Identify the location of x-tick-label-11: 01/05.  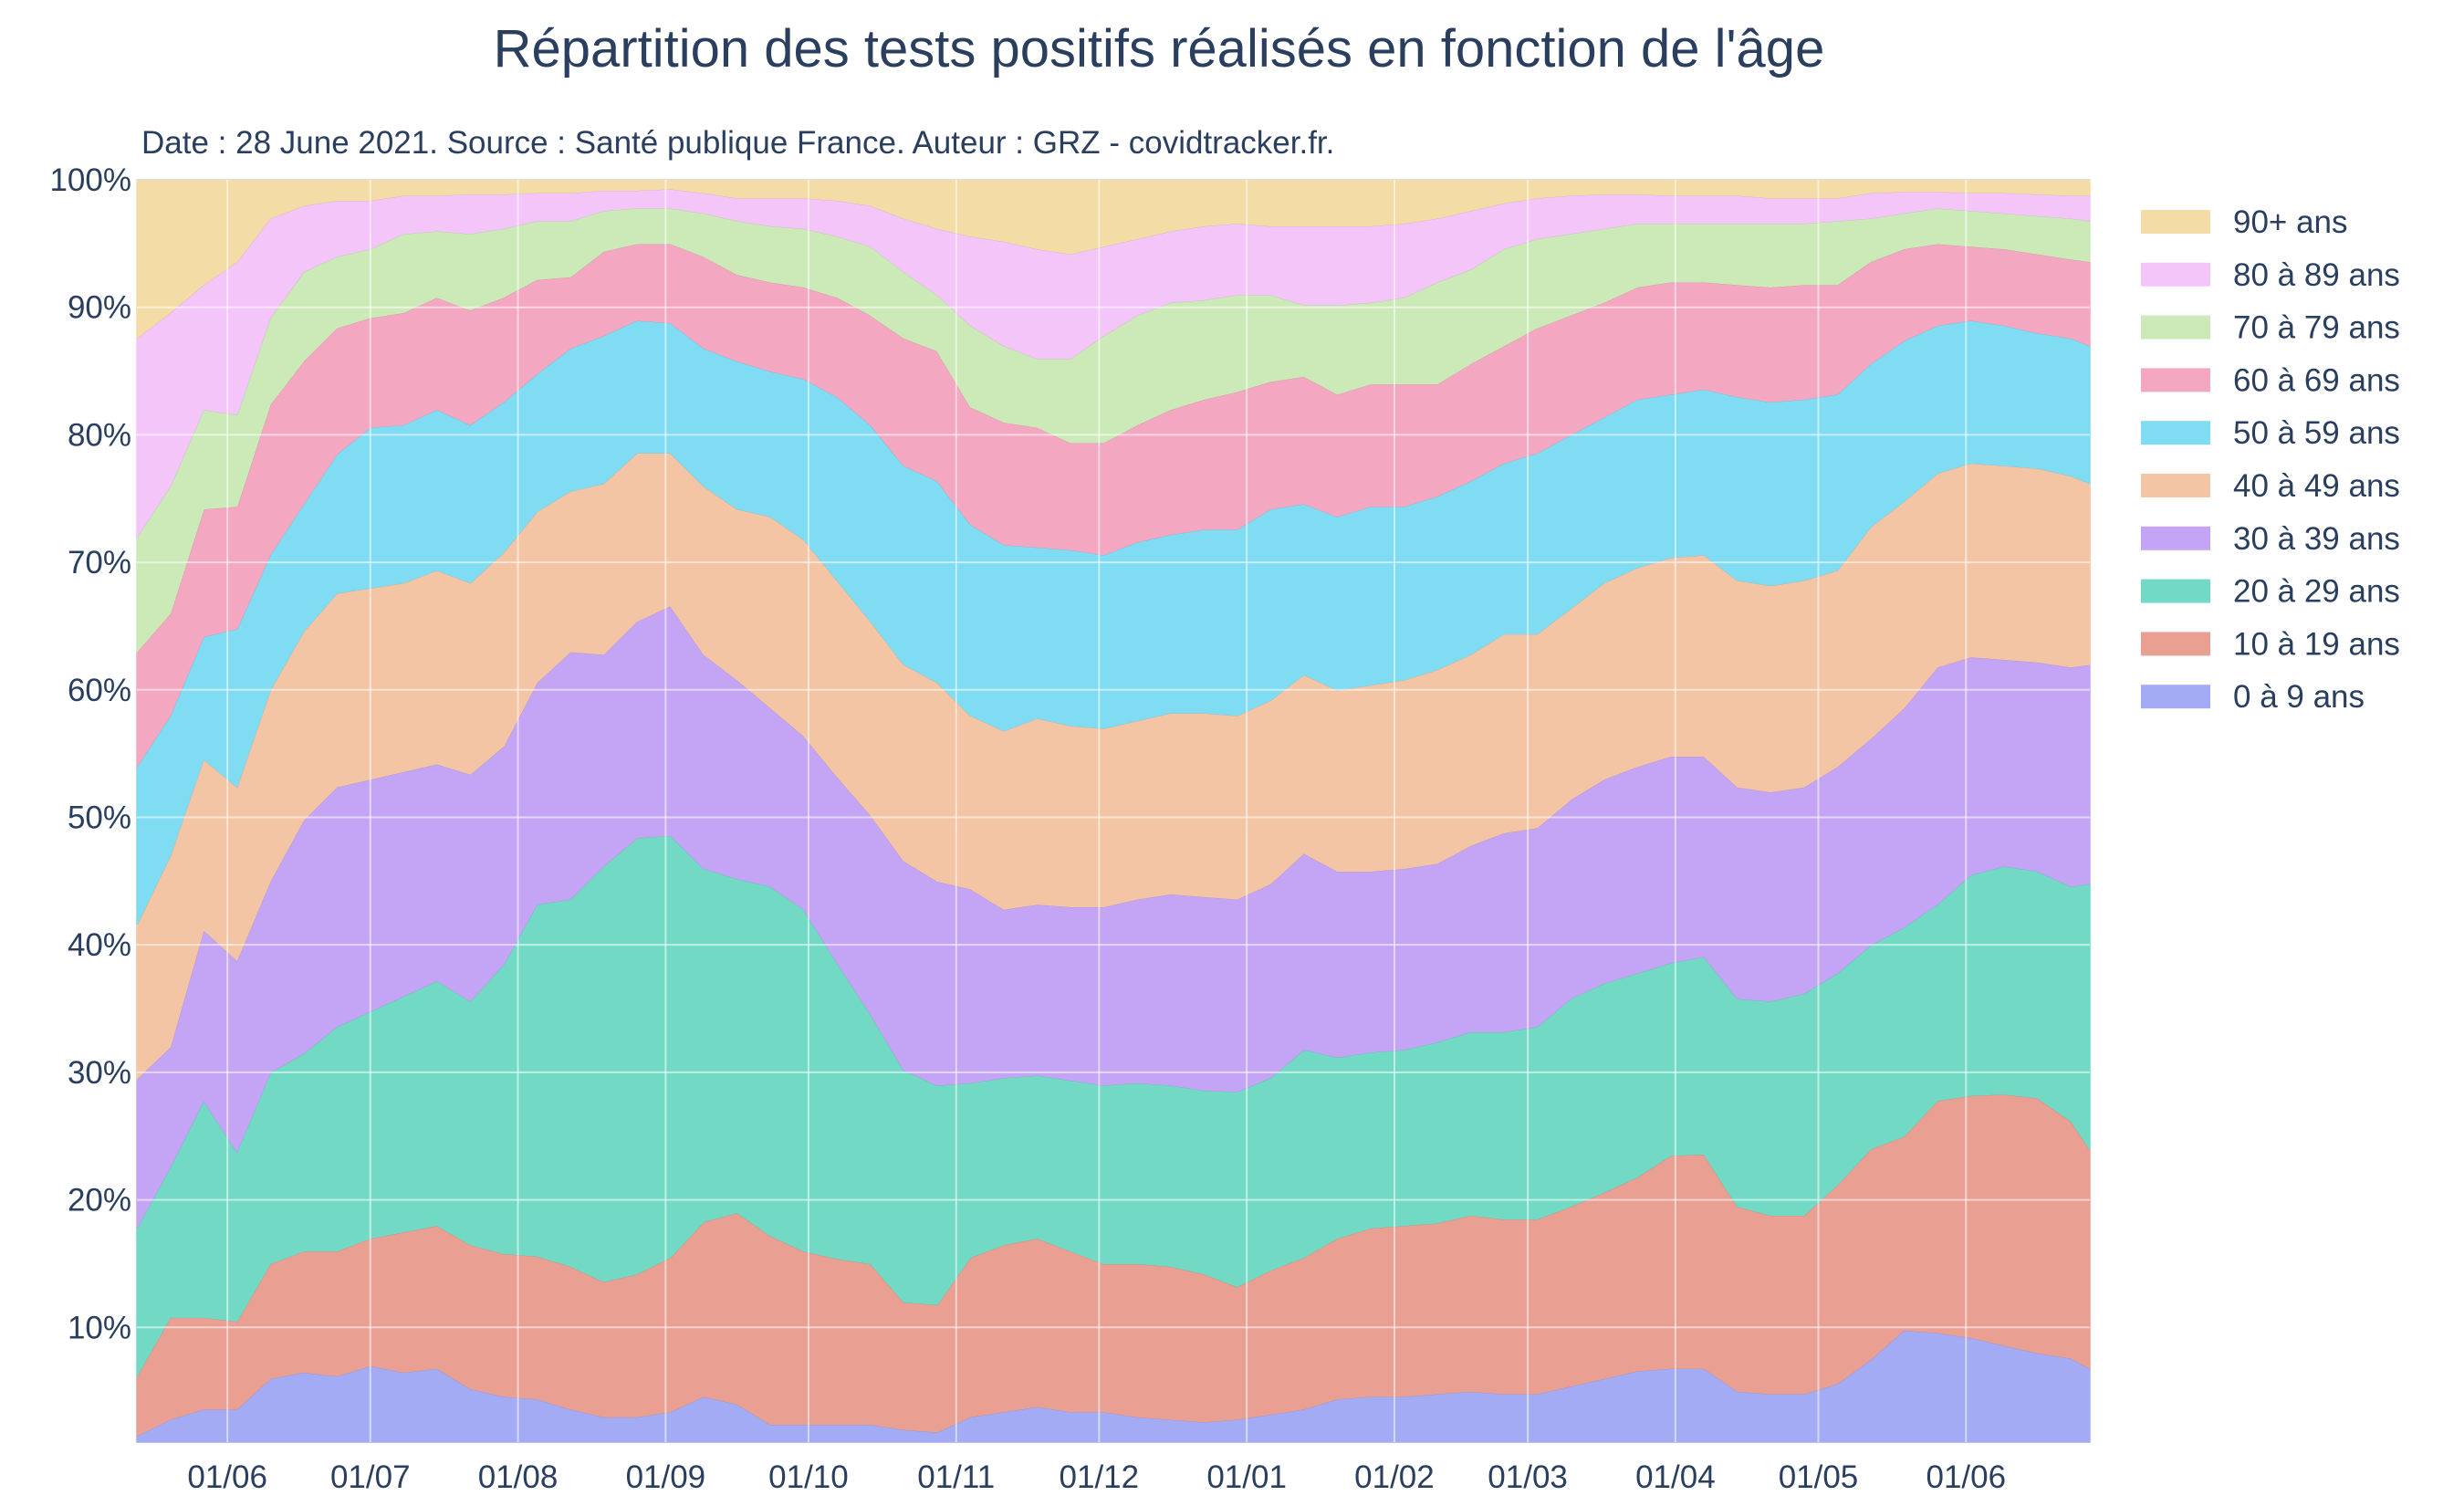
(1819, 1477).